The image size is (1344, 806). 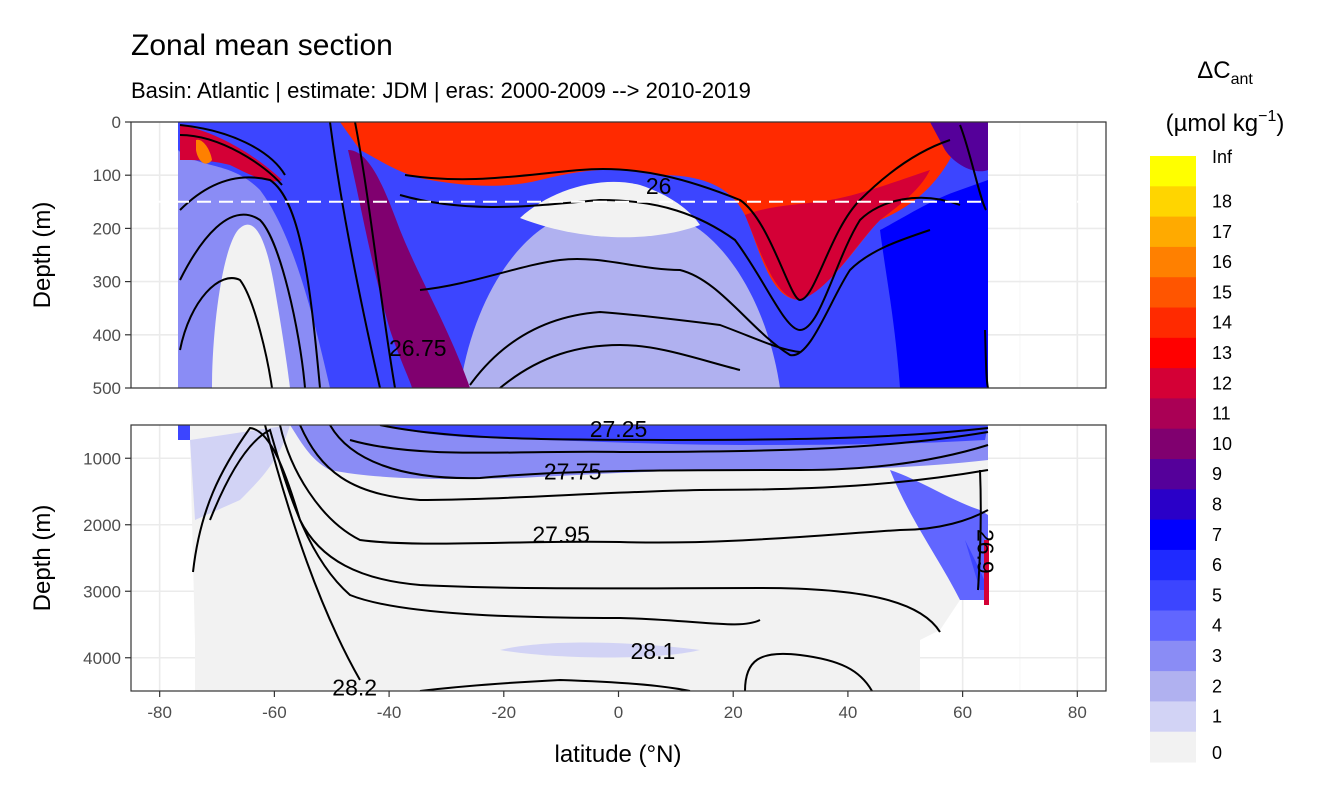 What do you see at coordinates (847, 712) in the screenshot?
I see `x-tick-label: 40` at bounding box center [847, 712].